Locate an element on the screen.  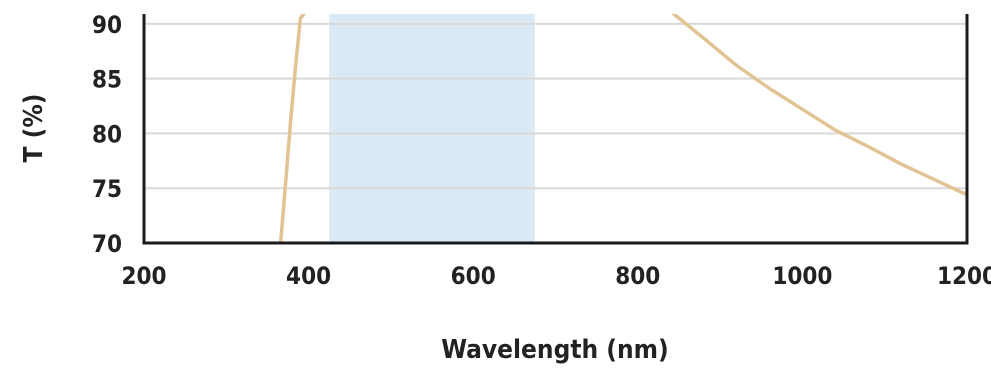
highlight-band is located at coordinates (432, 128).